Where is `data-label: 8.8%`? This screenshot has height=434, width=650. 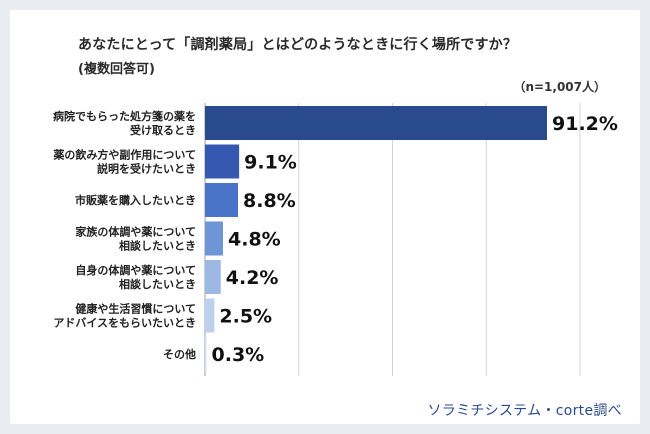 data-label: 8.8% is located at coordinates (269, 201).